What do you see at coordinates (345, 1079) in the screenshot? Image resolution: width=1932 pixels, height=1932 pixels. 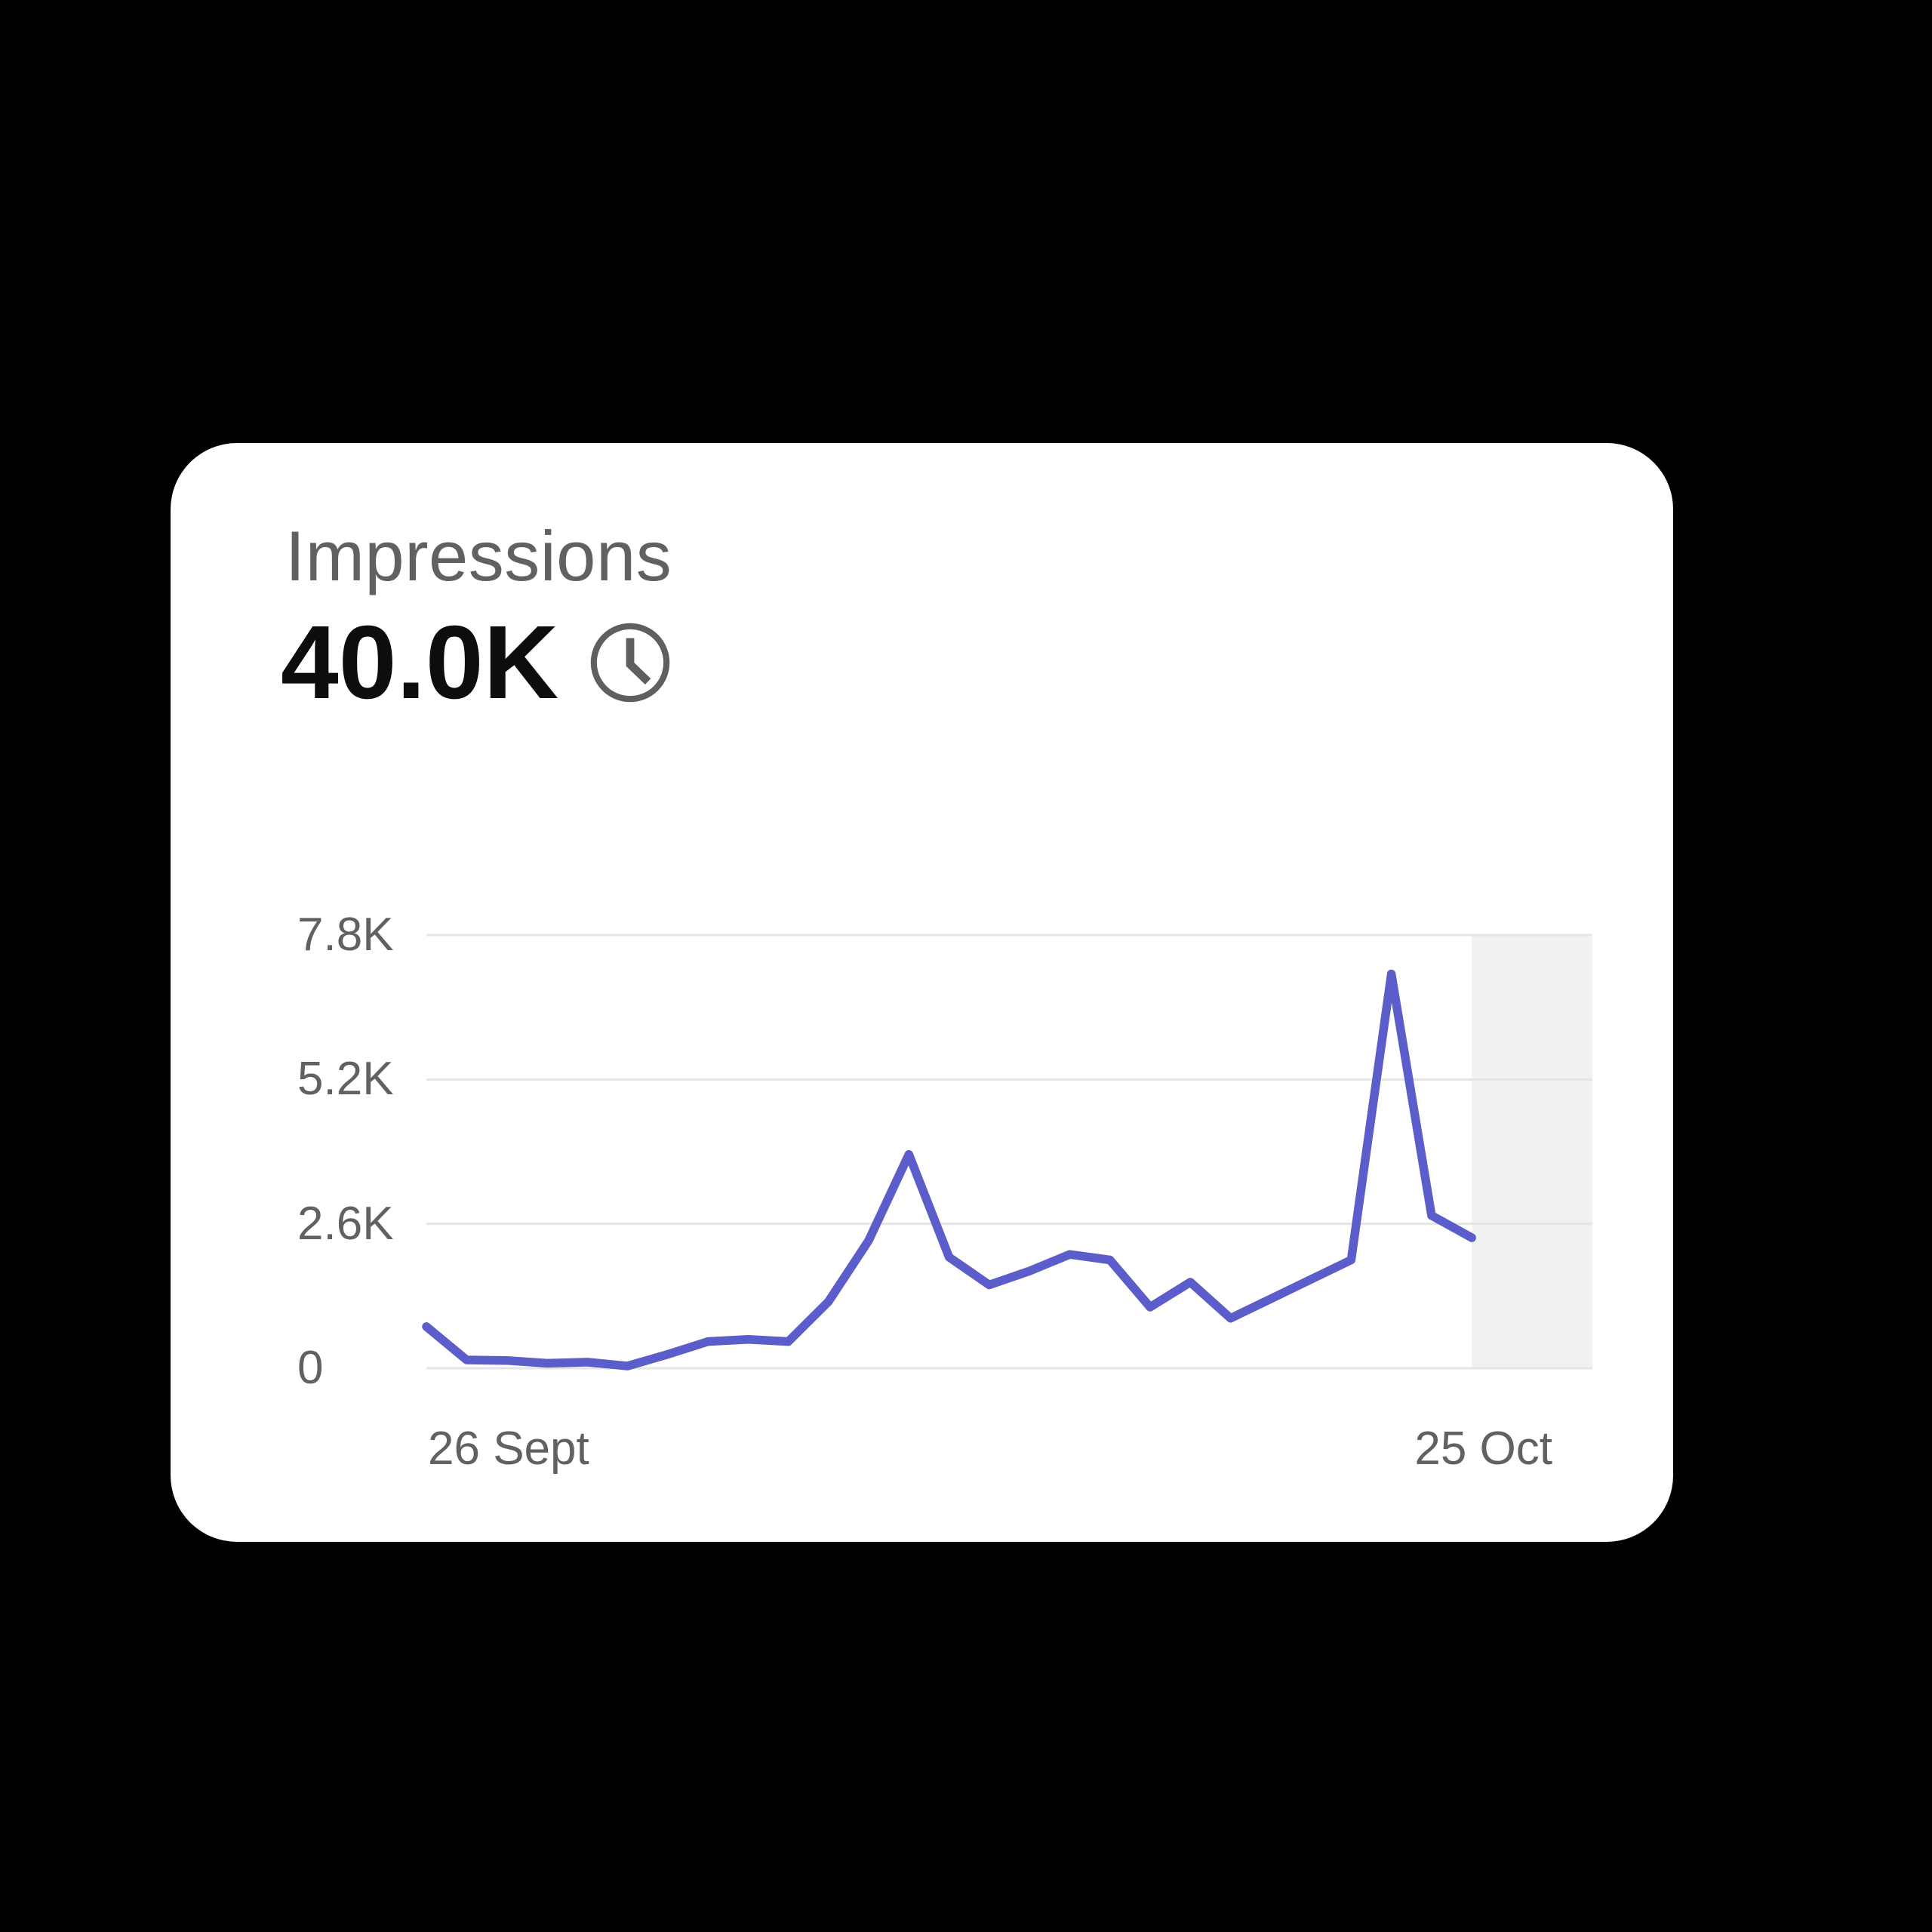 I see `y-axis-tick-label: 5.2K` at bounding box center [345, 1079].